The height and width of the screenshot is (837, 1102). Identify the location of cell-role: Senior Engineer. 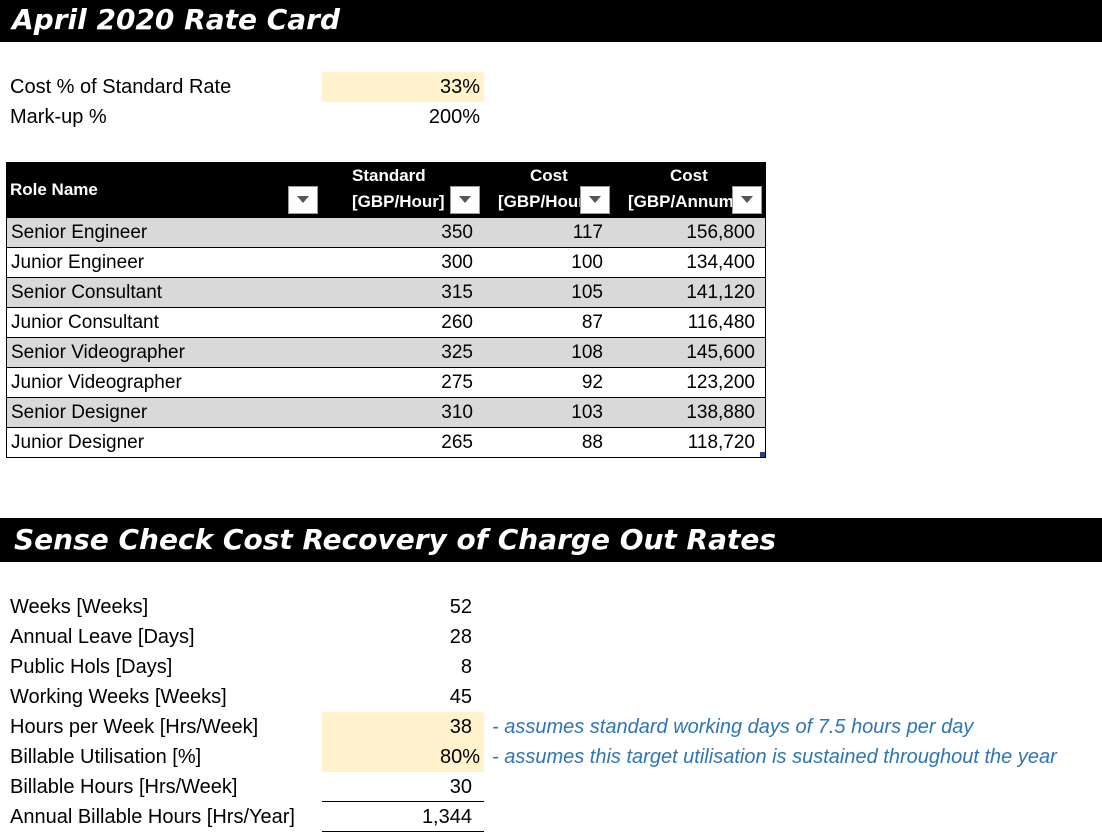
(79, 232).